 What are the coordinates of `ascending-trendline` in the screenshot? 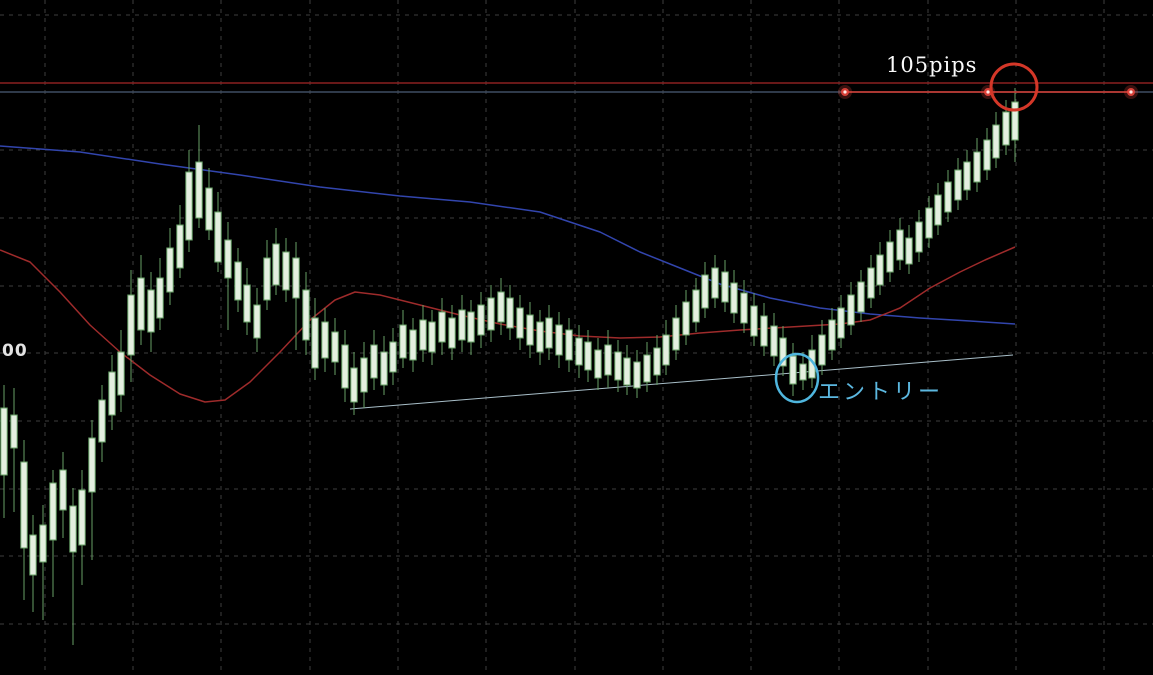 It's located at (681, 382).